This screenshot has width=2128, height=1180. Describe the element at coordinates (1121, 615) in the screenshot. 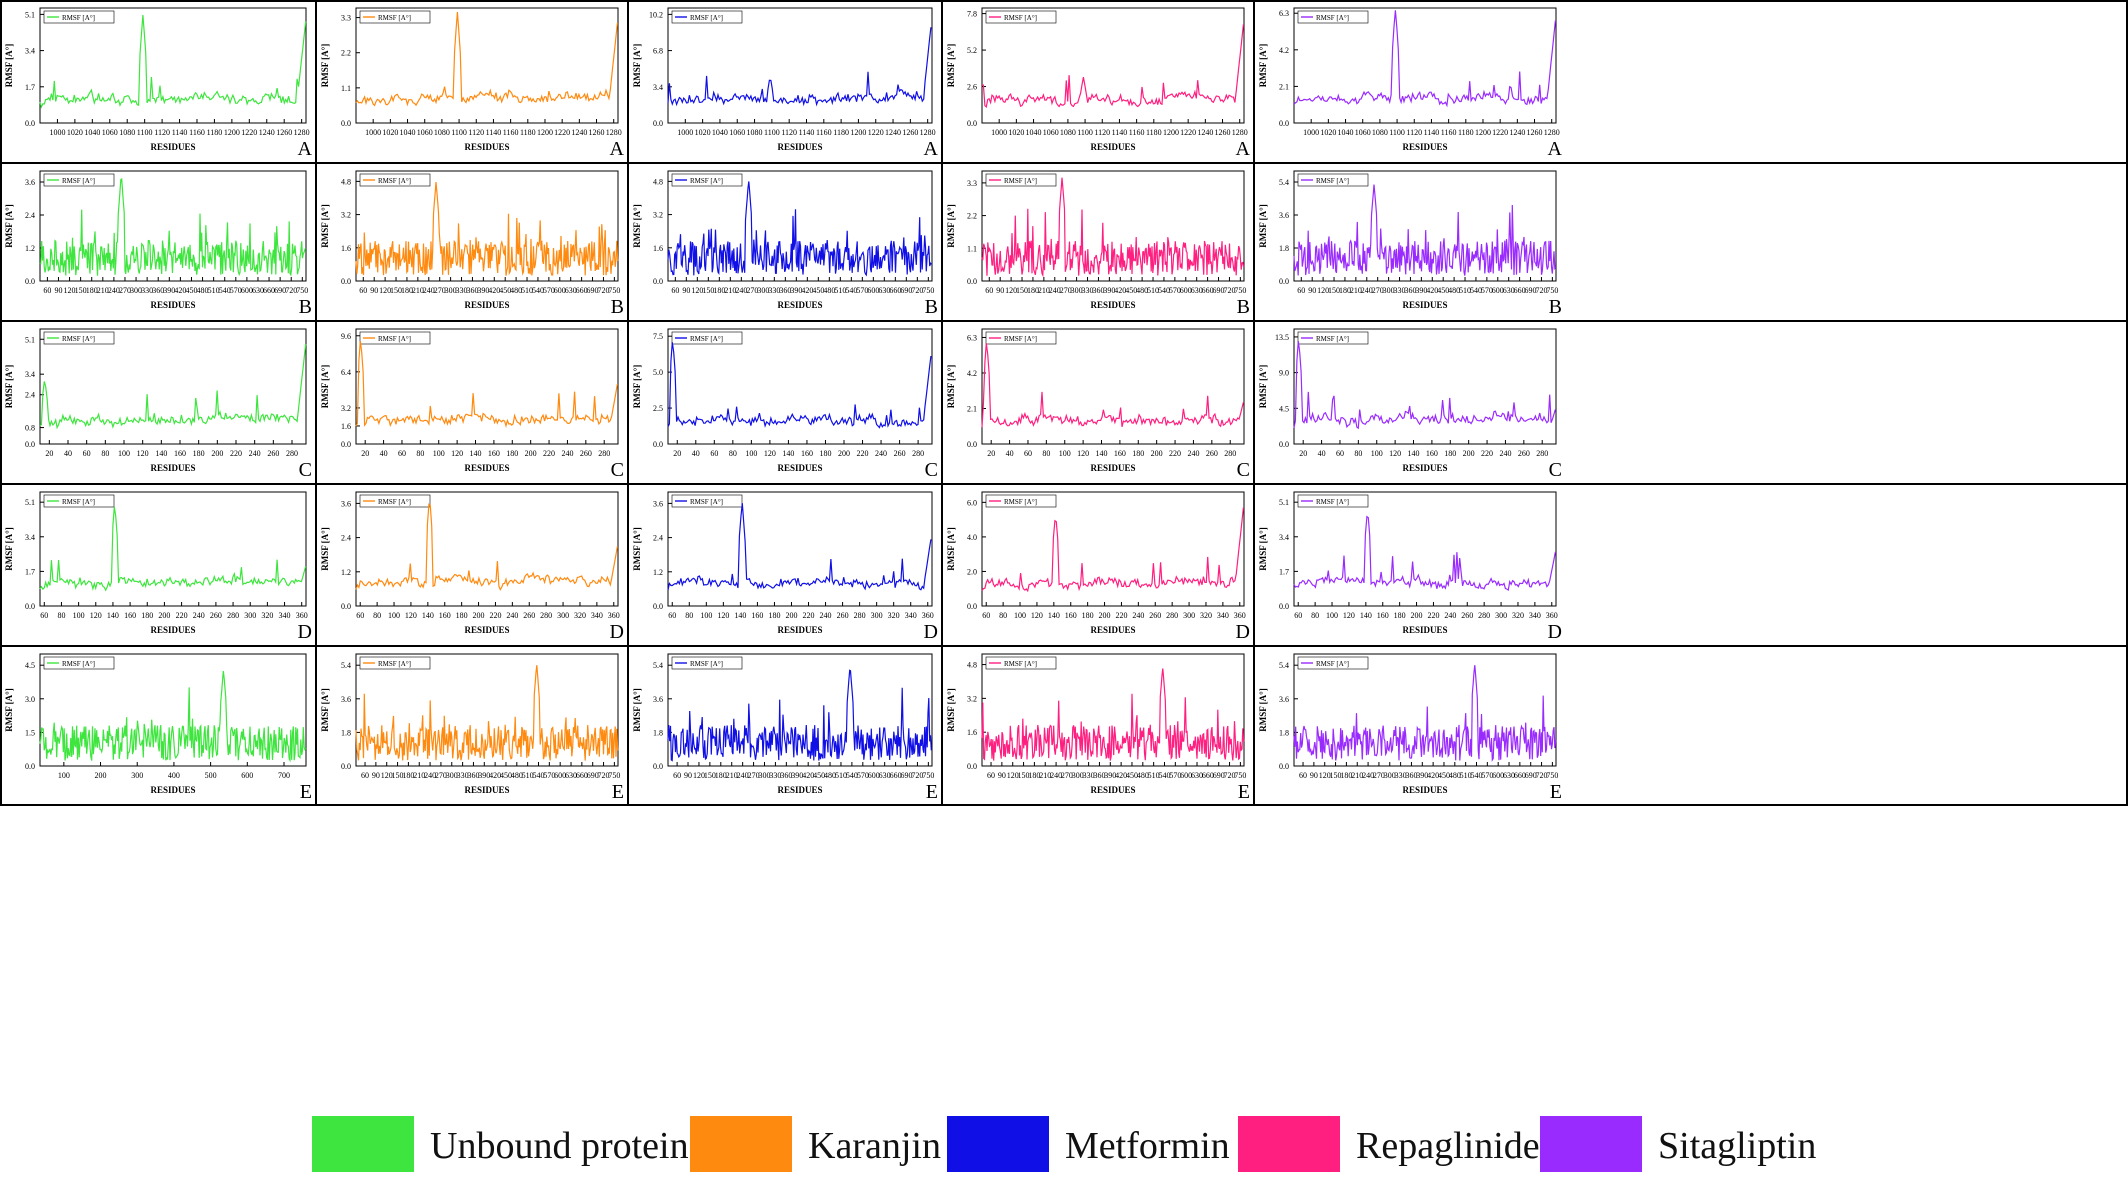

I see `x-tick-label: 220` at that location.